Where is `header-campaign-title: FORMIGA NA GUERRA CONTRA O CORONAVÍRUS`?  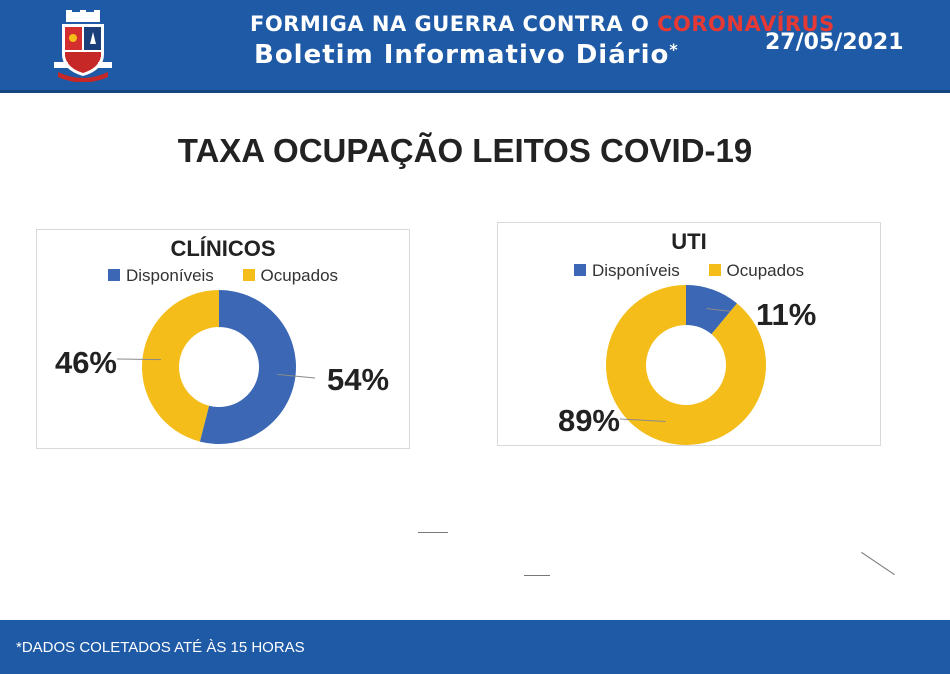 header-campaign-title: FORMIGA NA GUERRA CONTRA O CORONAVÍRUS is located at coordinates (542, 24).